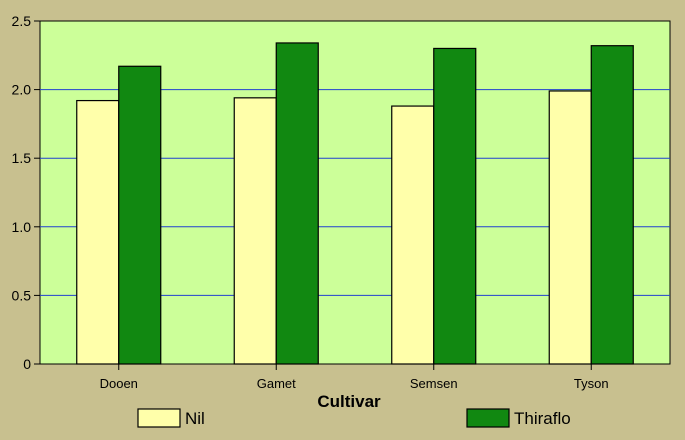 This screenshot has width=685, height=440. I want to click on x-tick-label: Gamet, so click(276, 383).